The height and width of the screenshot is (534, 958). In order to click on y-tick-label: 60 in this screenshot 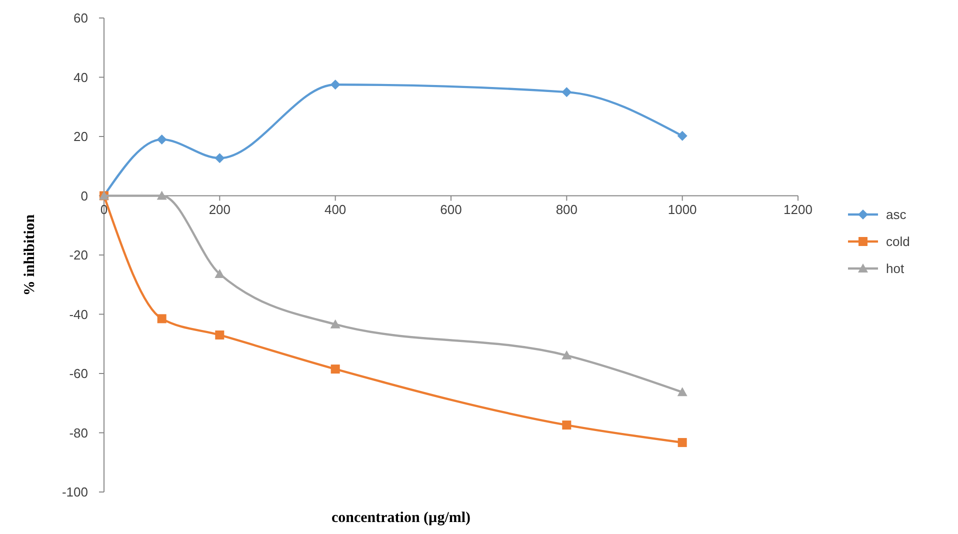, I will do `click(81, 18)`.